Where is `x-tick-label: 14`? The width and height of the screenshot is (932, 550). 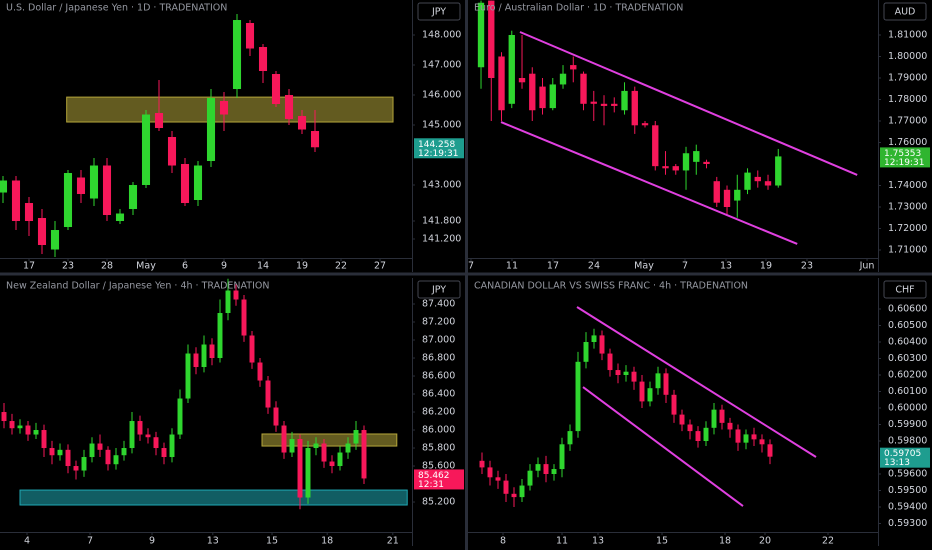
x-tick-label: 14 is located at coordinates (263, 266).